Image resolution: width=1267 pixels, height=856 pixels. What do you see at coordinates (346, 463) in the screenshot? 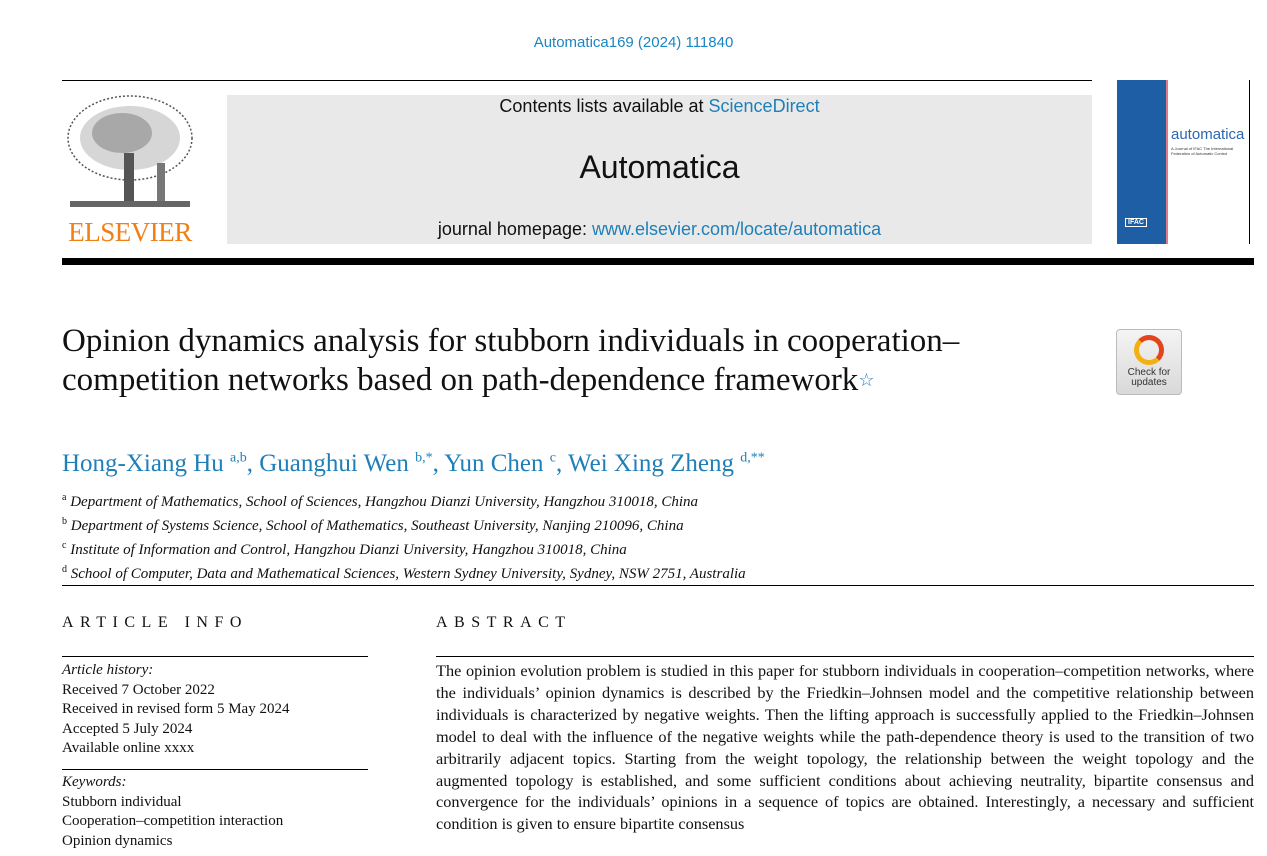
I see `author: Guanghui Wen b,*` at bounding box center [346, 463].